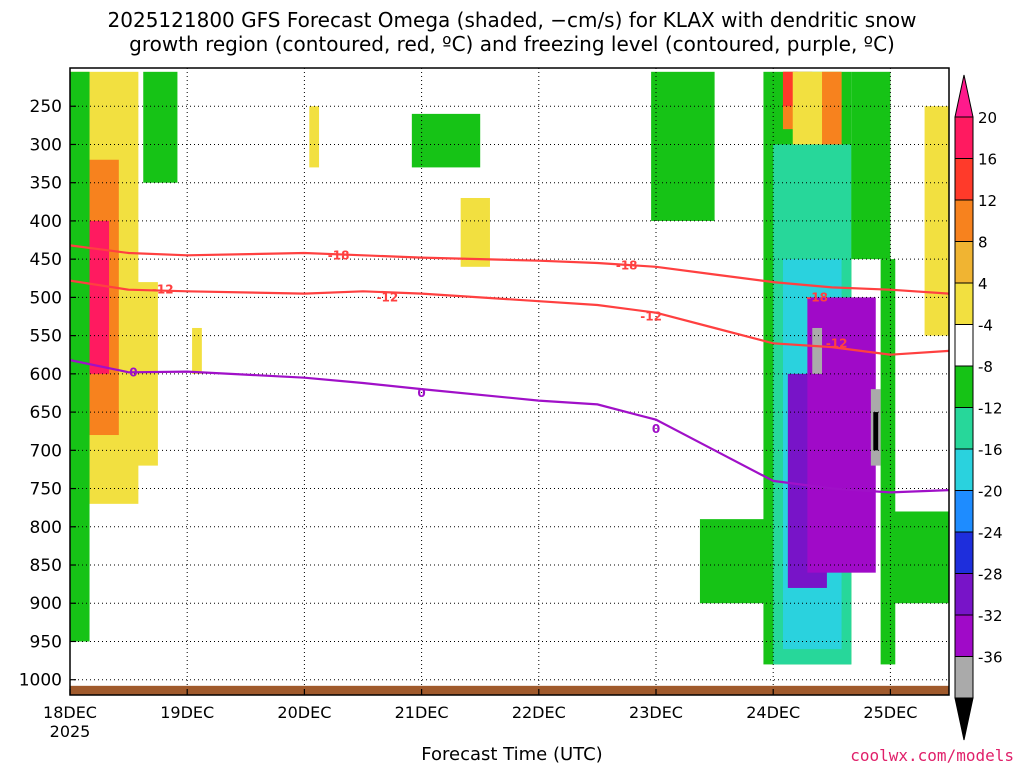 Image resolution: width=1024 pixels, height=768 pixels. Describe the element at coordinates (817, 297) in the screenshot. I see `contour-label-5: -18` at that location.